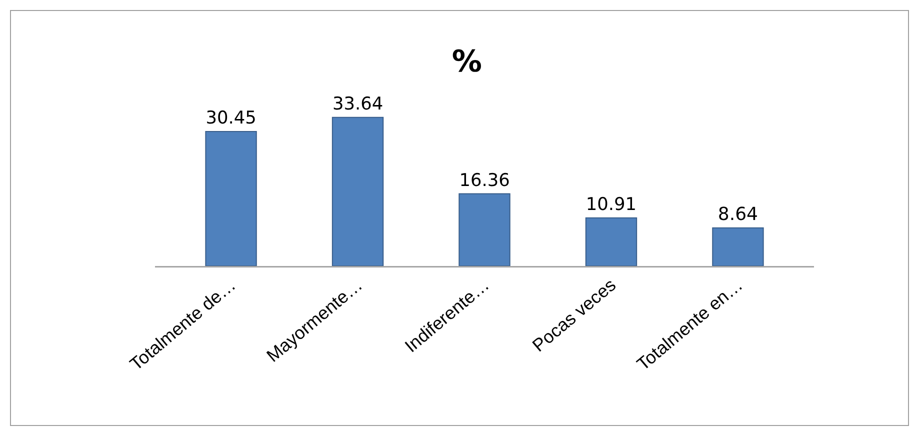 This screenshot has height=436, width=919. Describe the element at coordinates (231, 118) in the screenshot. I see `data-label: 30.45` at that location.